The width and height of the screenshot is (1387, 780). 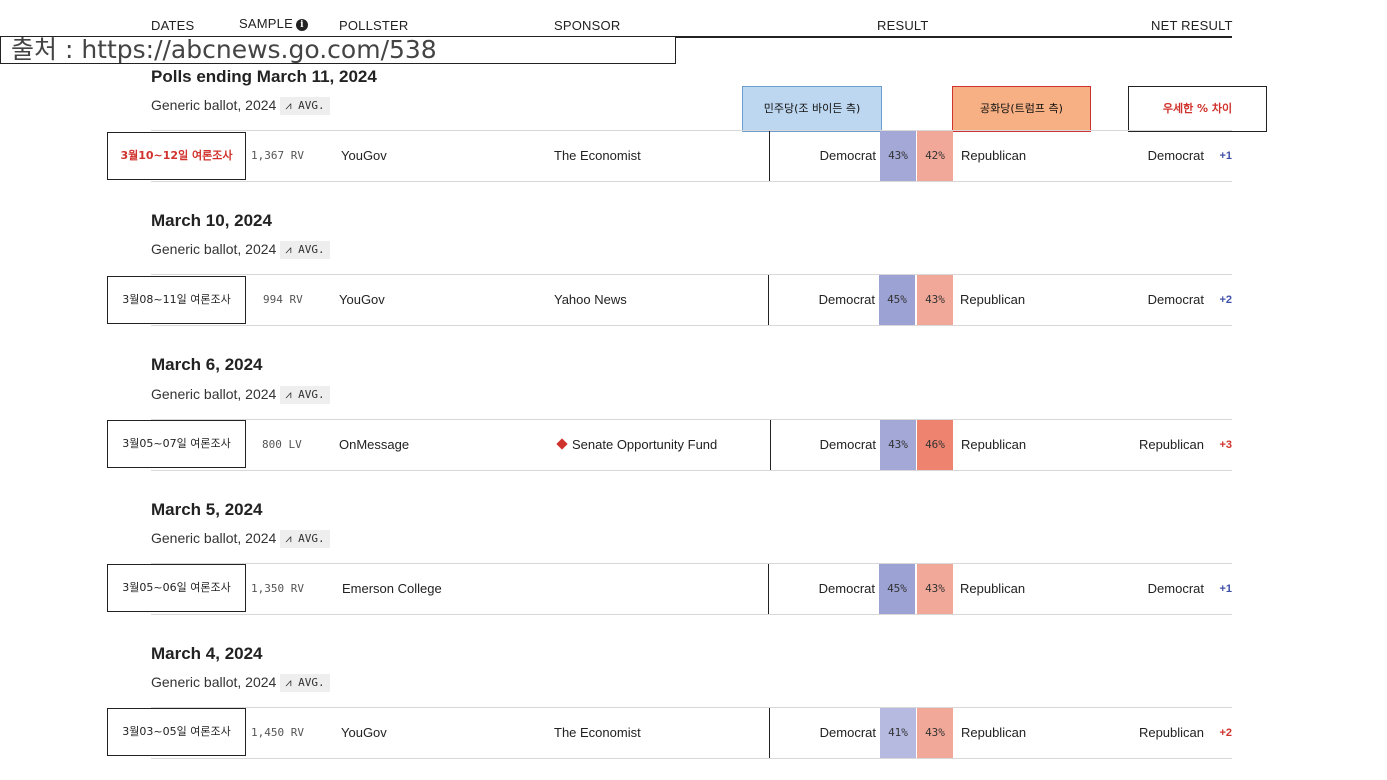 I want to click on column-header-sample: SAMPLE i, so click(x=273, y=23).